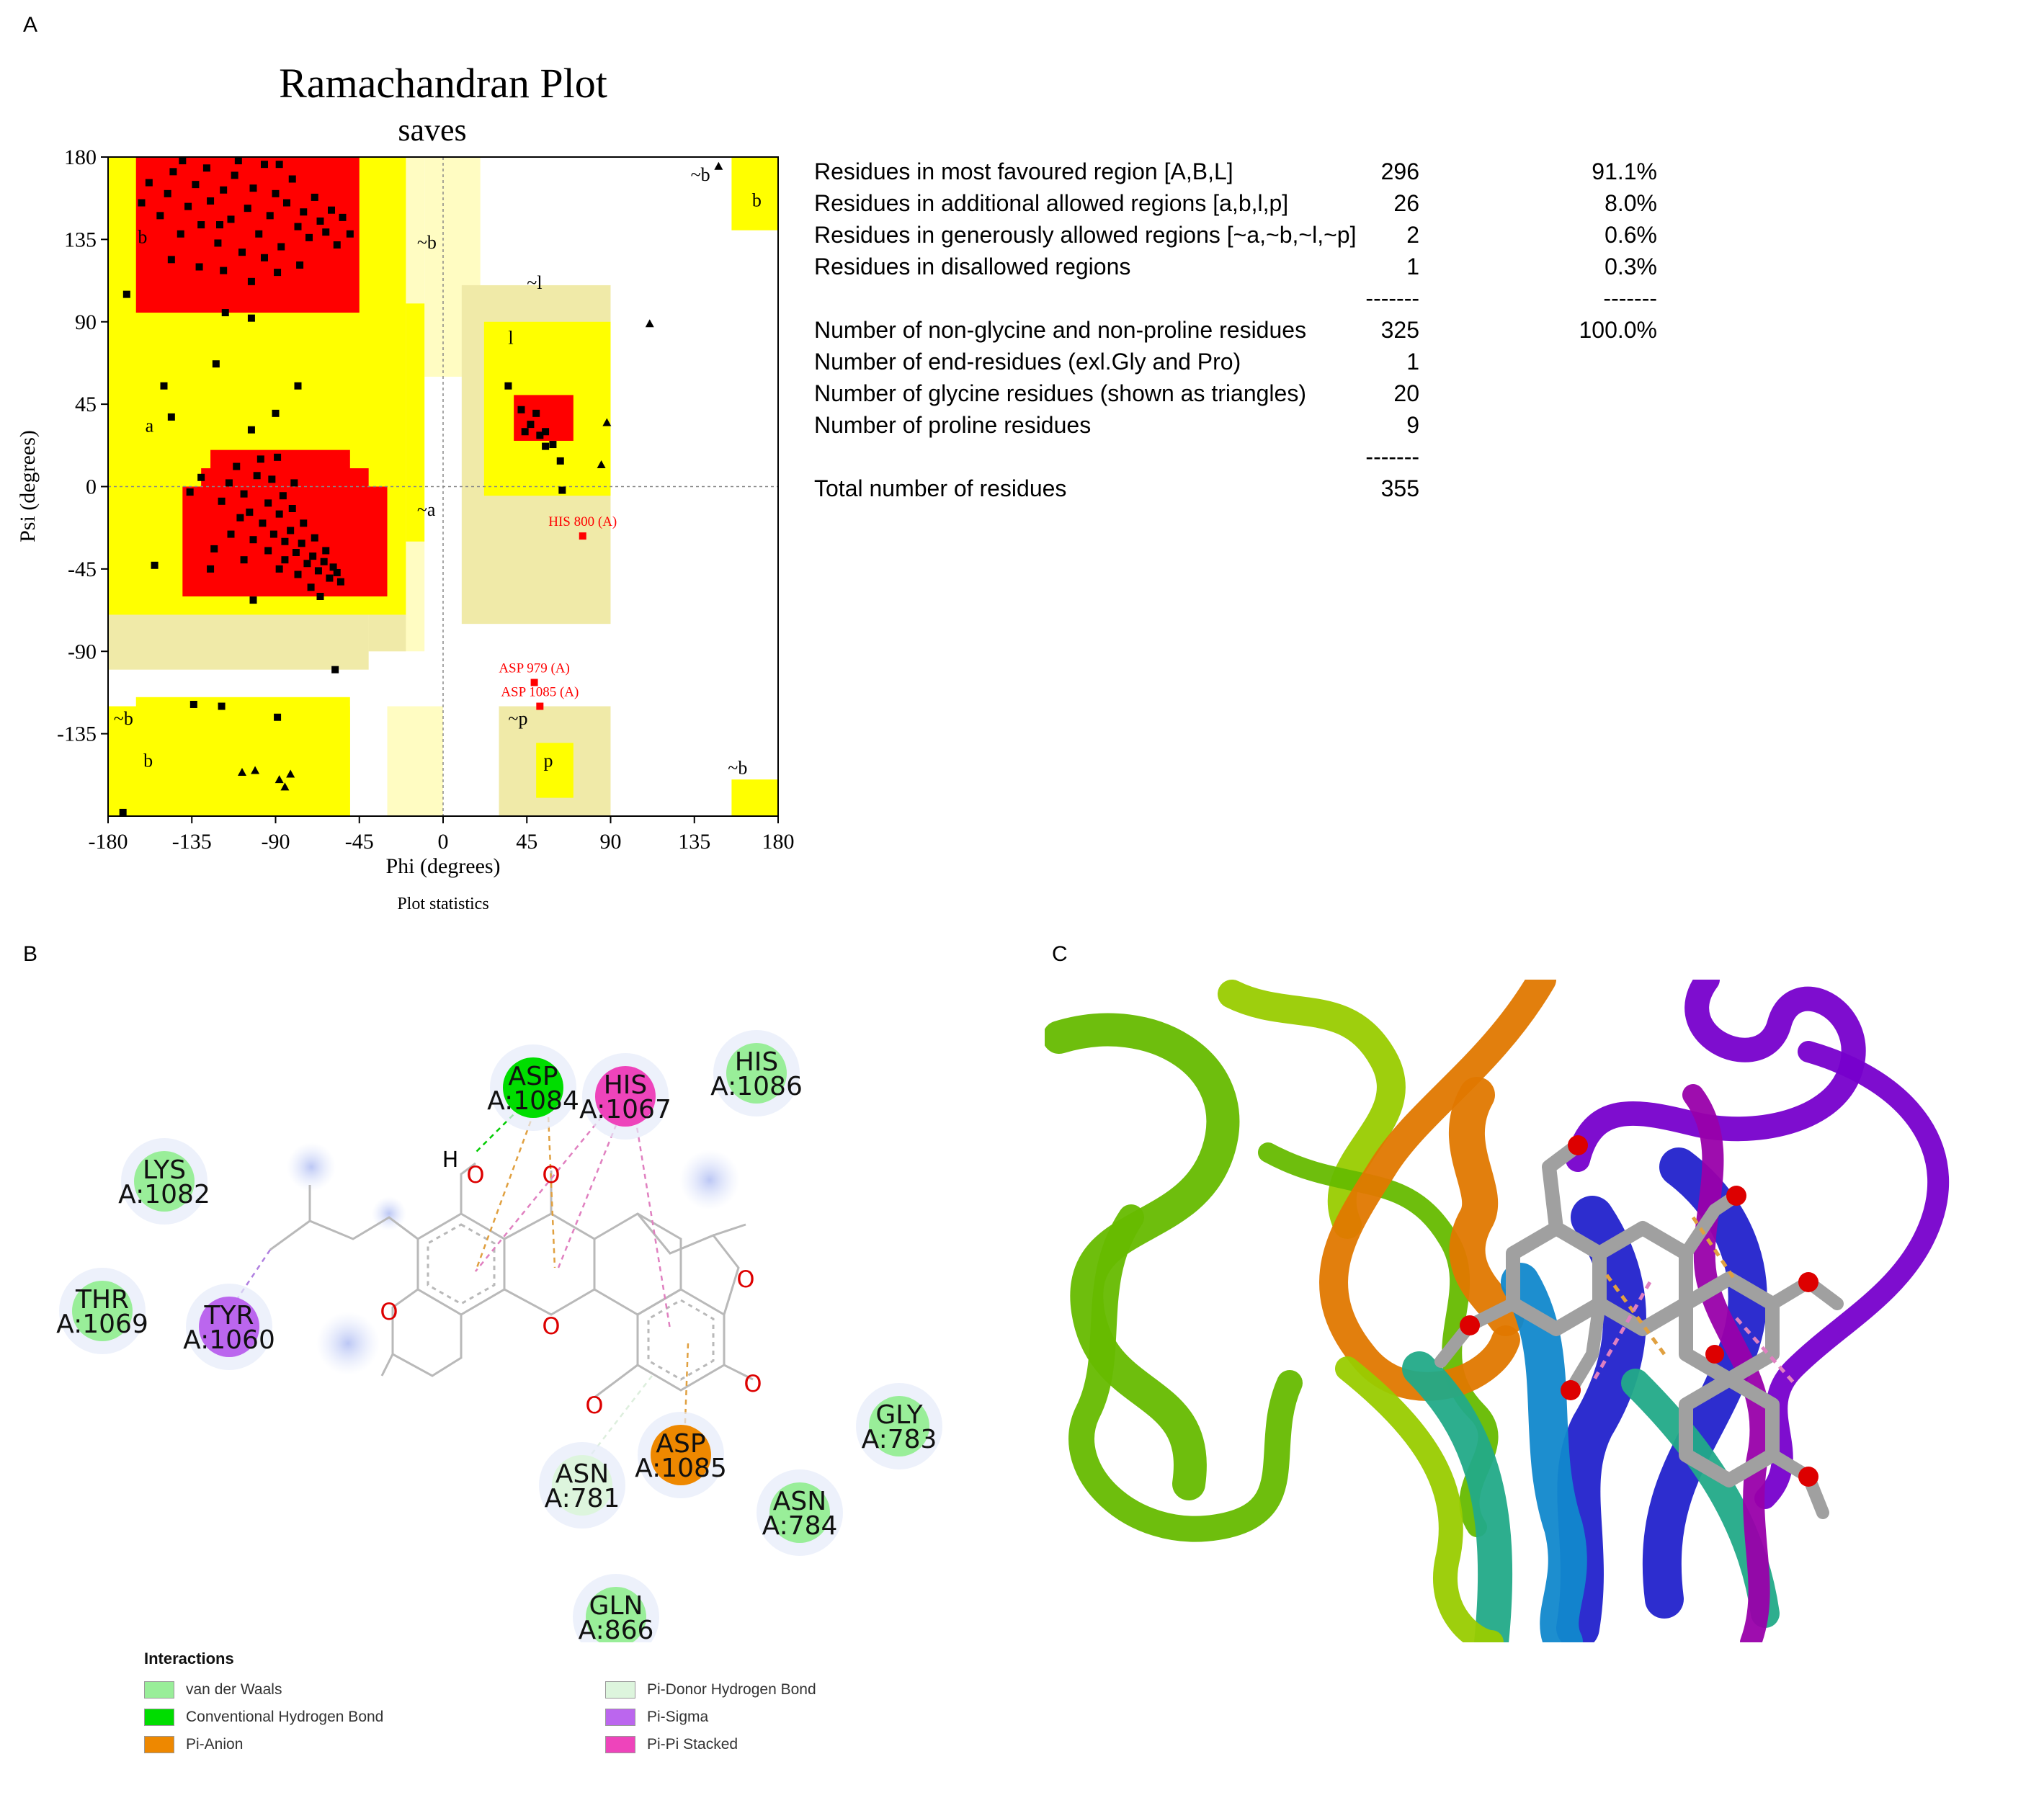  What do you see at coordinates (625, 1109) in the screenshot?
I see `residue-chain: A:1067` at bounding box center [625, 1109].